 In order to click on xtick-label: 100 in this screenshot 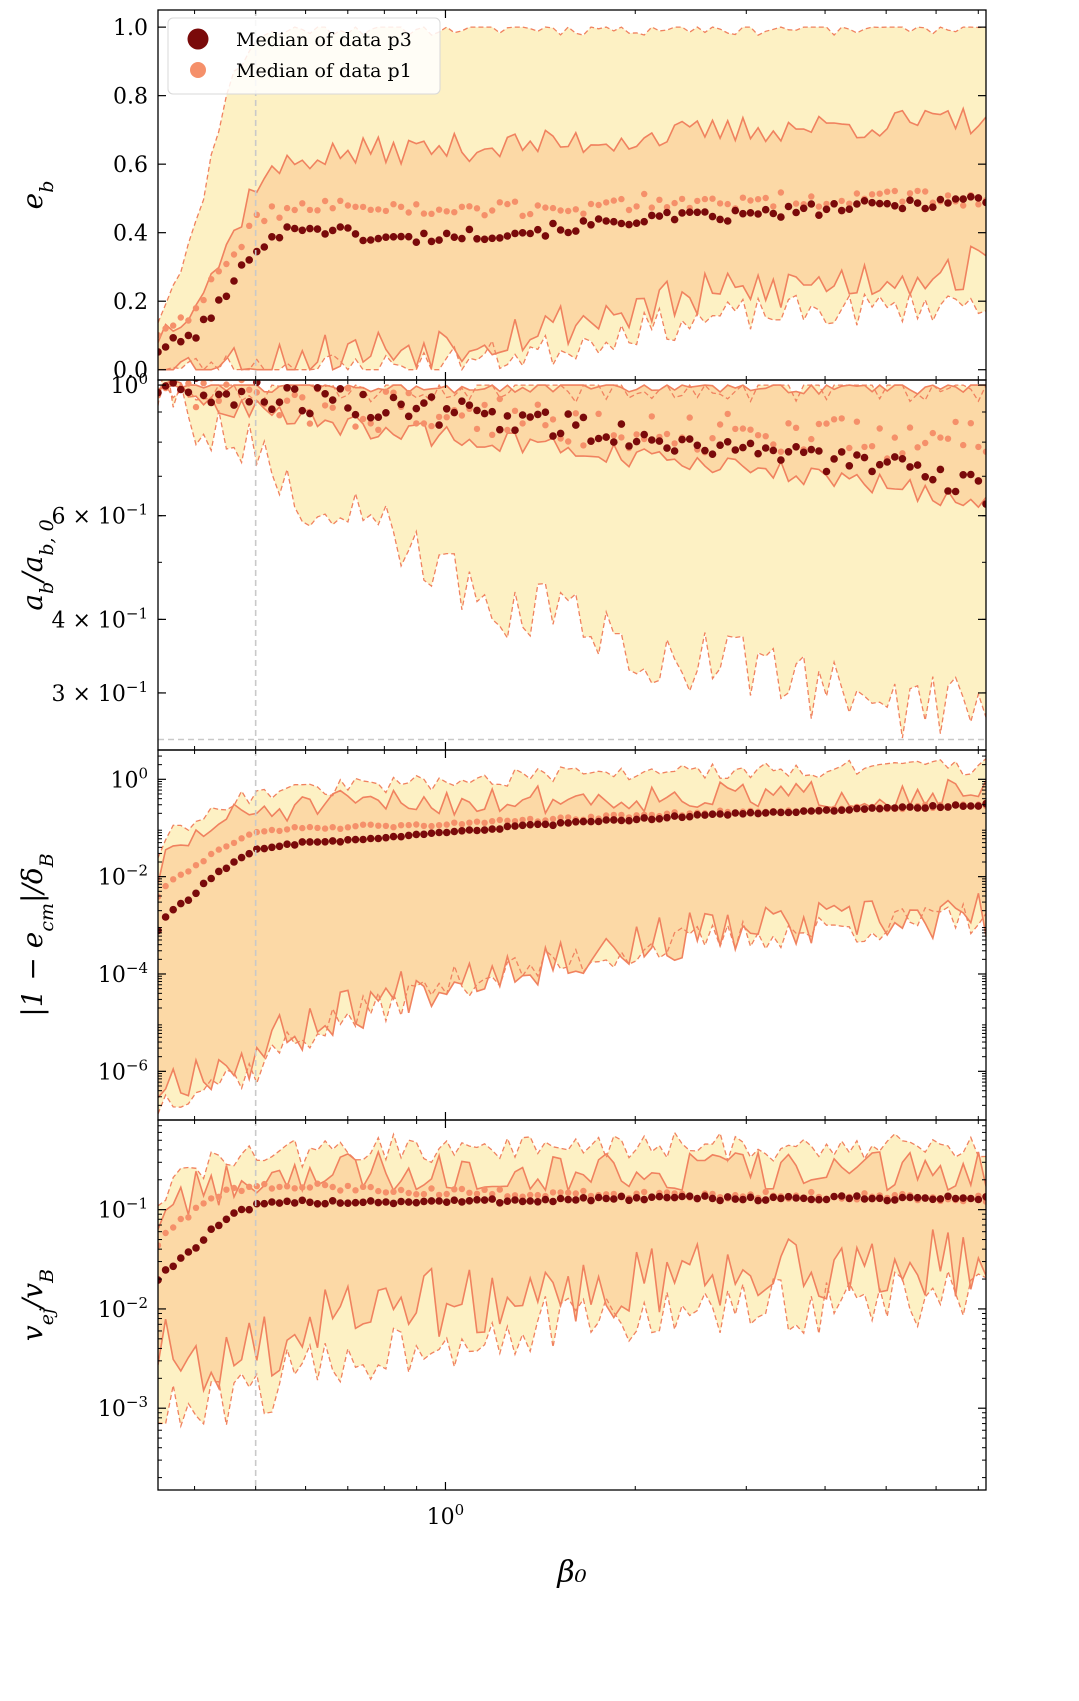, I will do `click(446, 1515)`.